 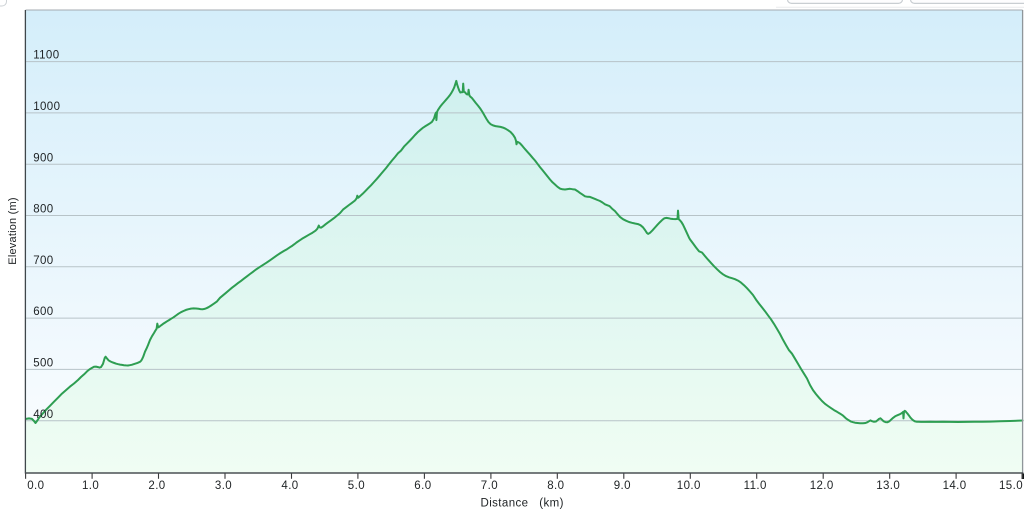 What do you see at coordinates (90, 486) in the screenshot?
I see `svg-text: 1.0` at bounding box center [90, 486].